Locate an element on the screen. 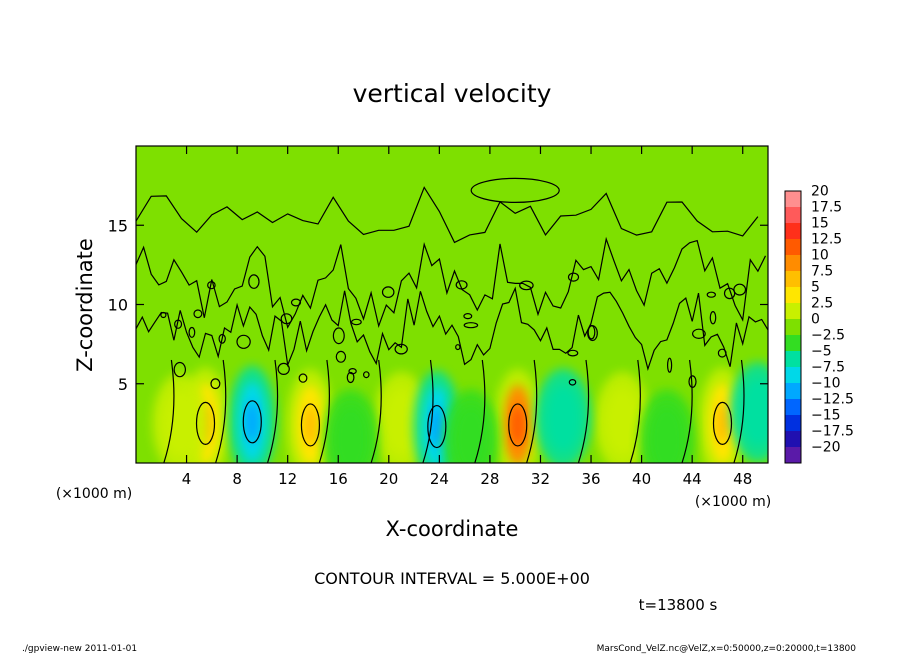  contour-line-upper is located at coordinates (447, 215).